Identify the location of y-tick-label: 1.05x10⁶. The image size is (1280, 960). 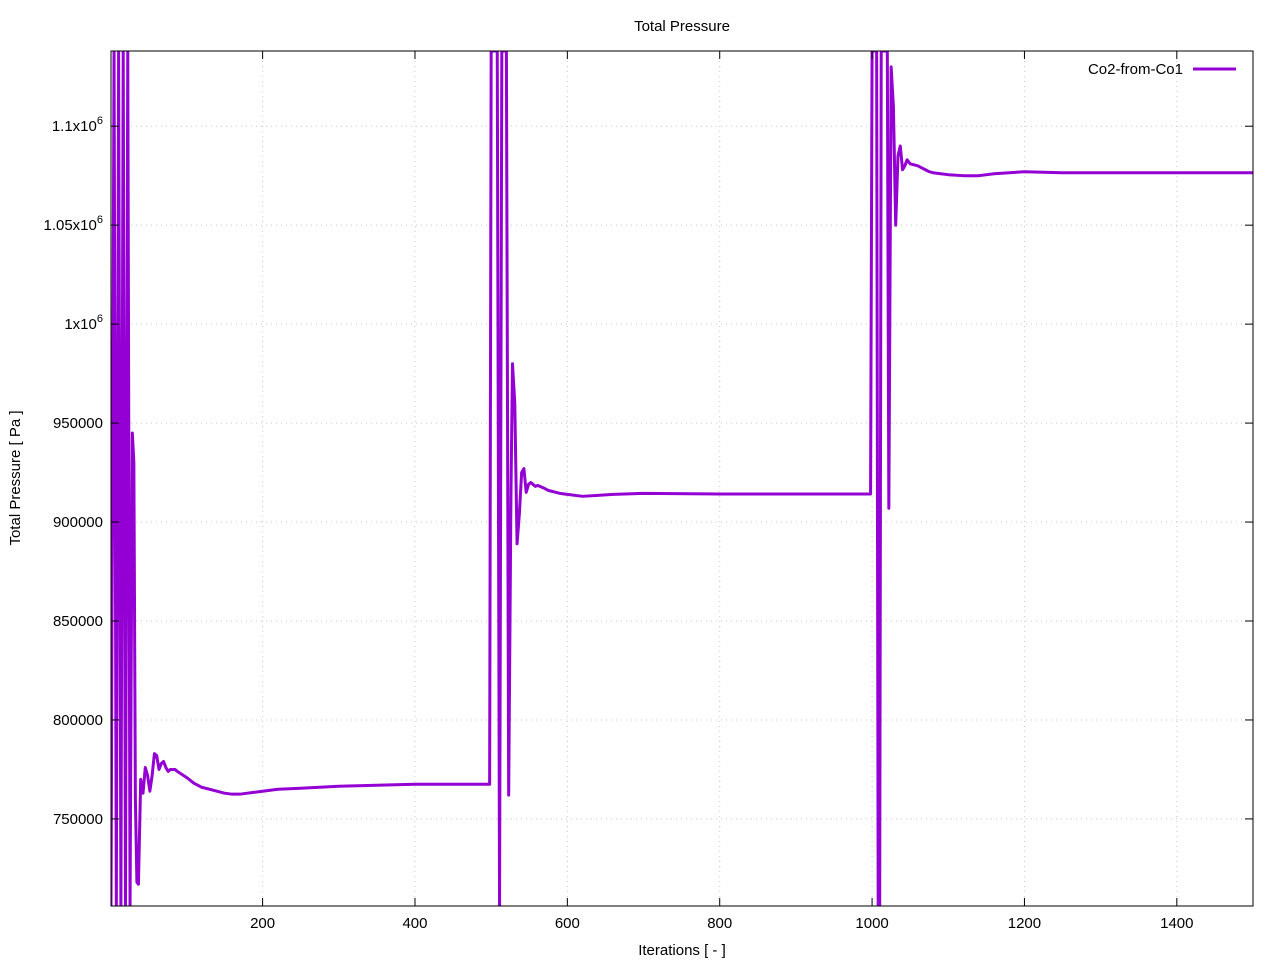
(73, 224).